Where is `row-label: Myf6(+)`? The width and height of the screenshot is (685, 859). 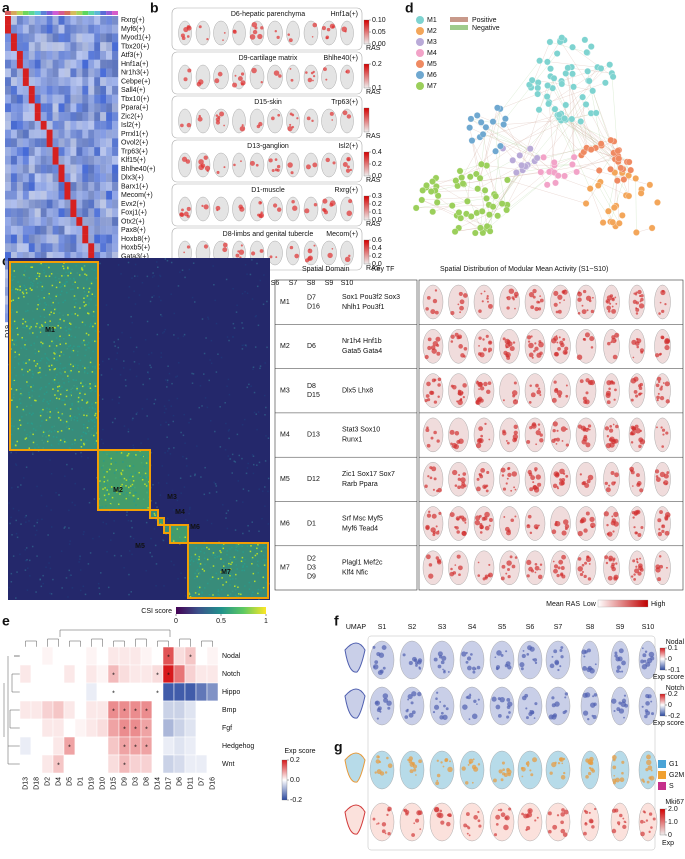
row-label: Myf6(+) is located at coordinates (133, 29).